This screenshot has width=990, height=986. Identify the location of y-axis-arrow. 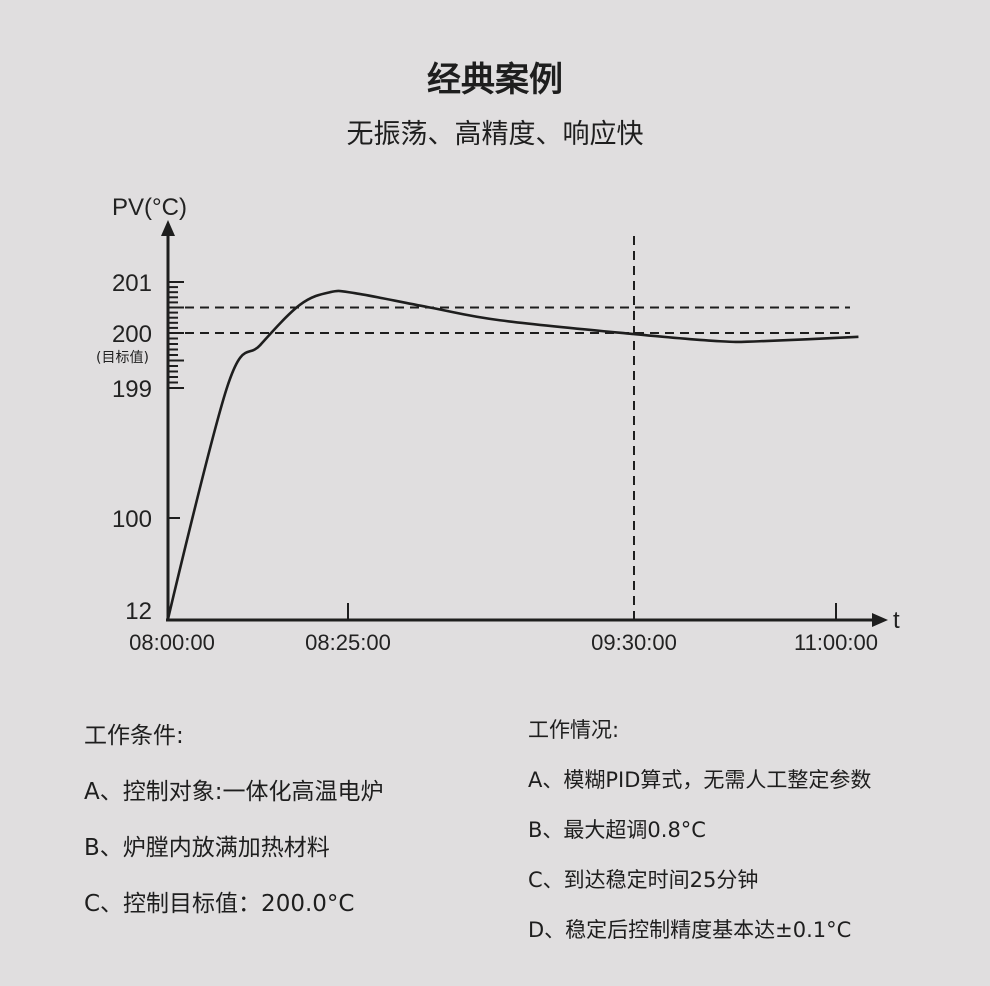
(168, 228).